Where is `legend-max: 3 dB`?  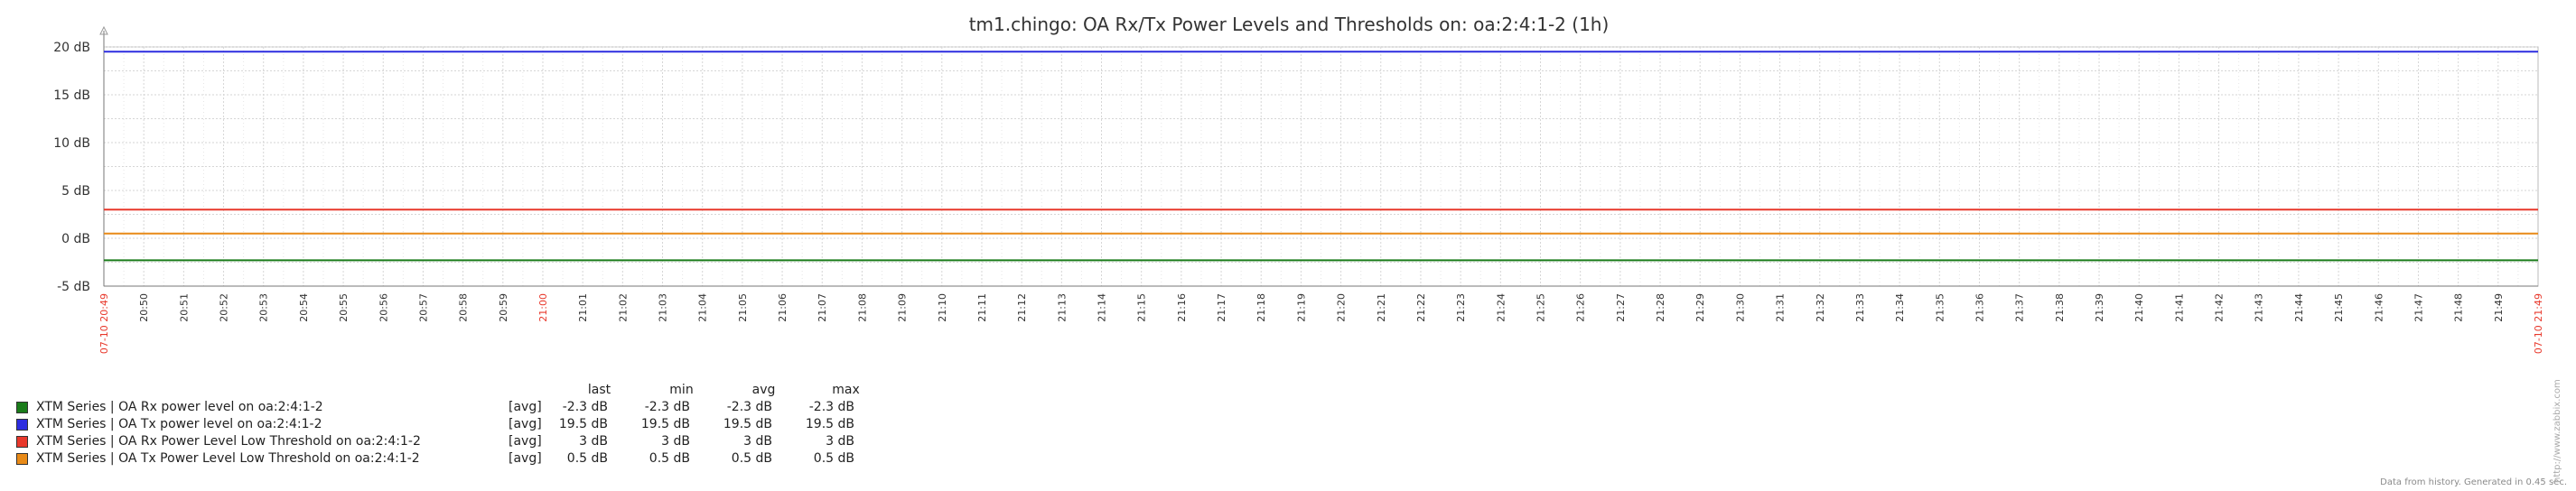 legend-max: 3 dB is located at coordinates (840, 441).